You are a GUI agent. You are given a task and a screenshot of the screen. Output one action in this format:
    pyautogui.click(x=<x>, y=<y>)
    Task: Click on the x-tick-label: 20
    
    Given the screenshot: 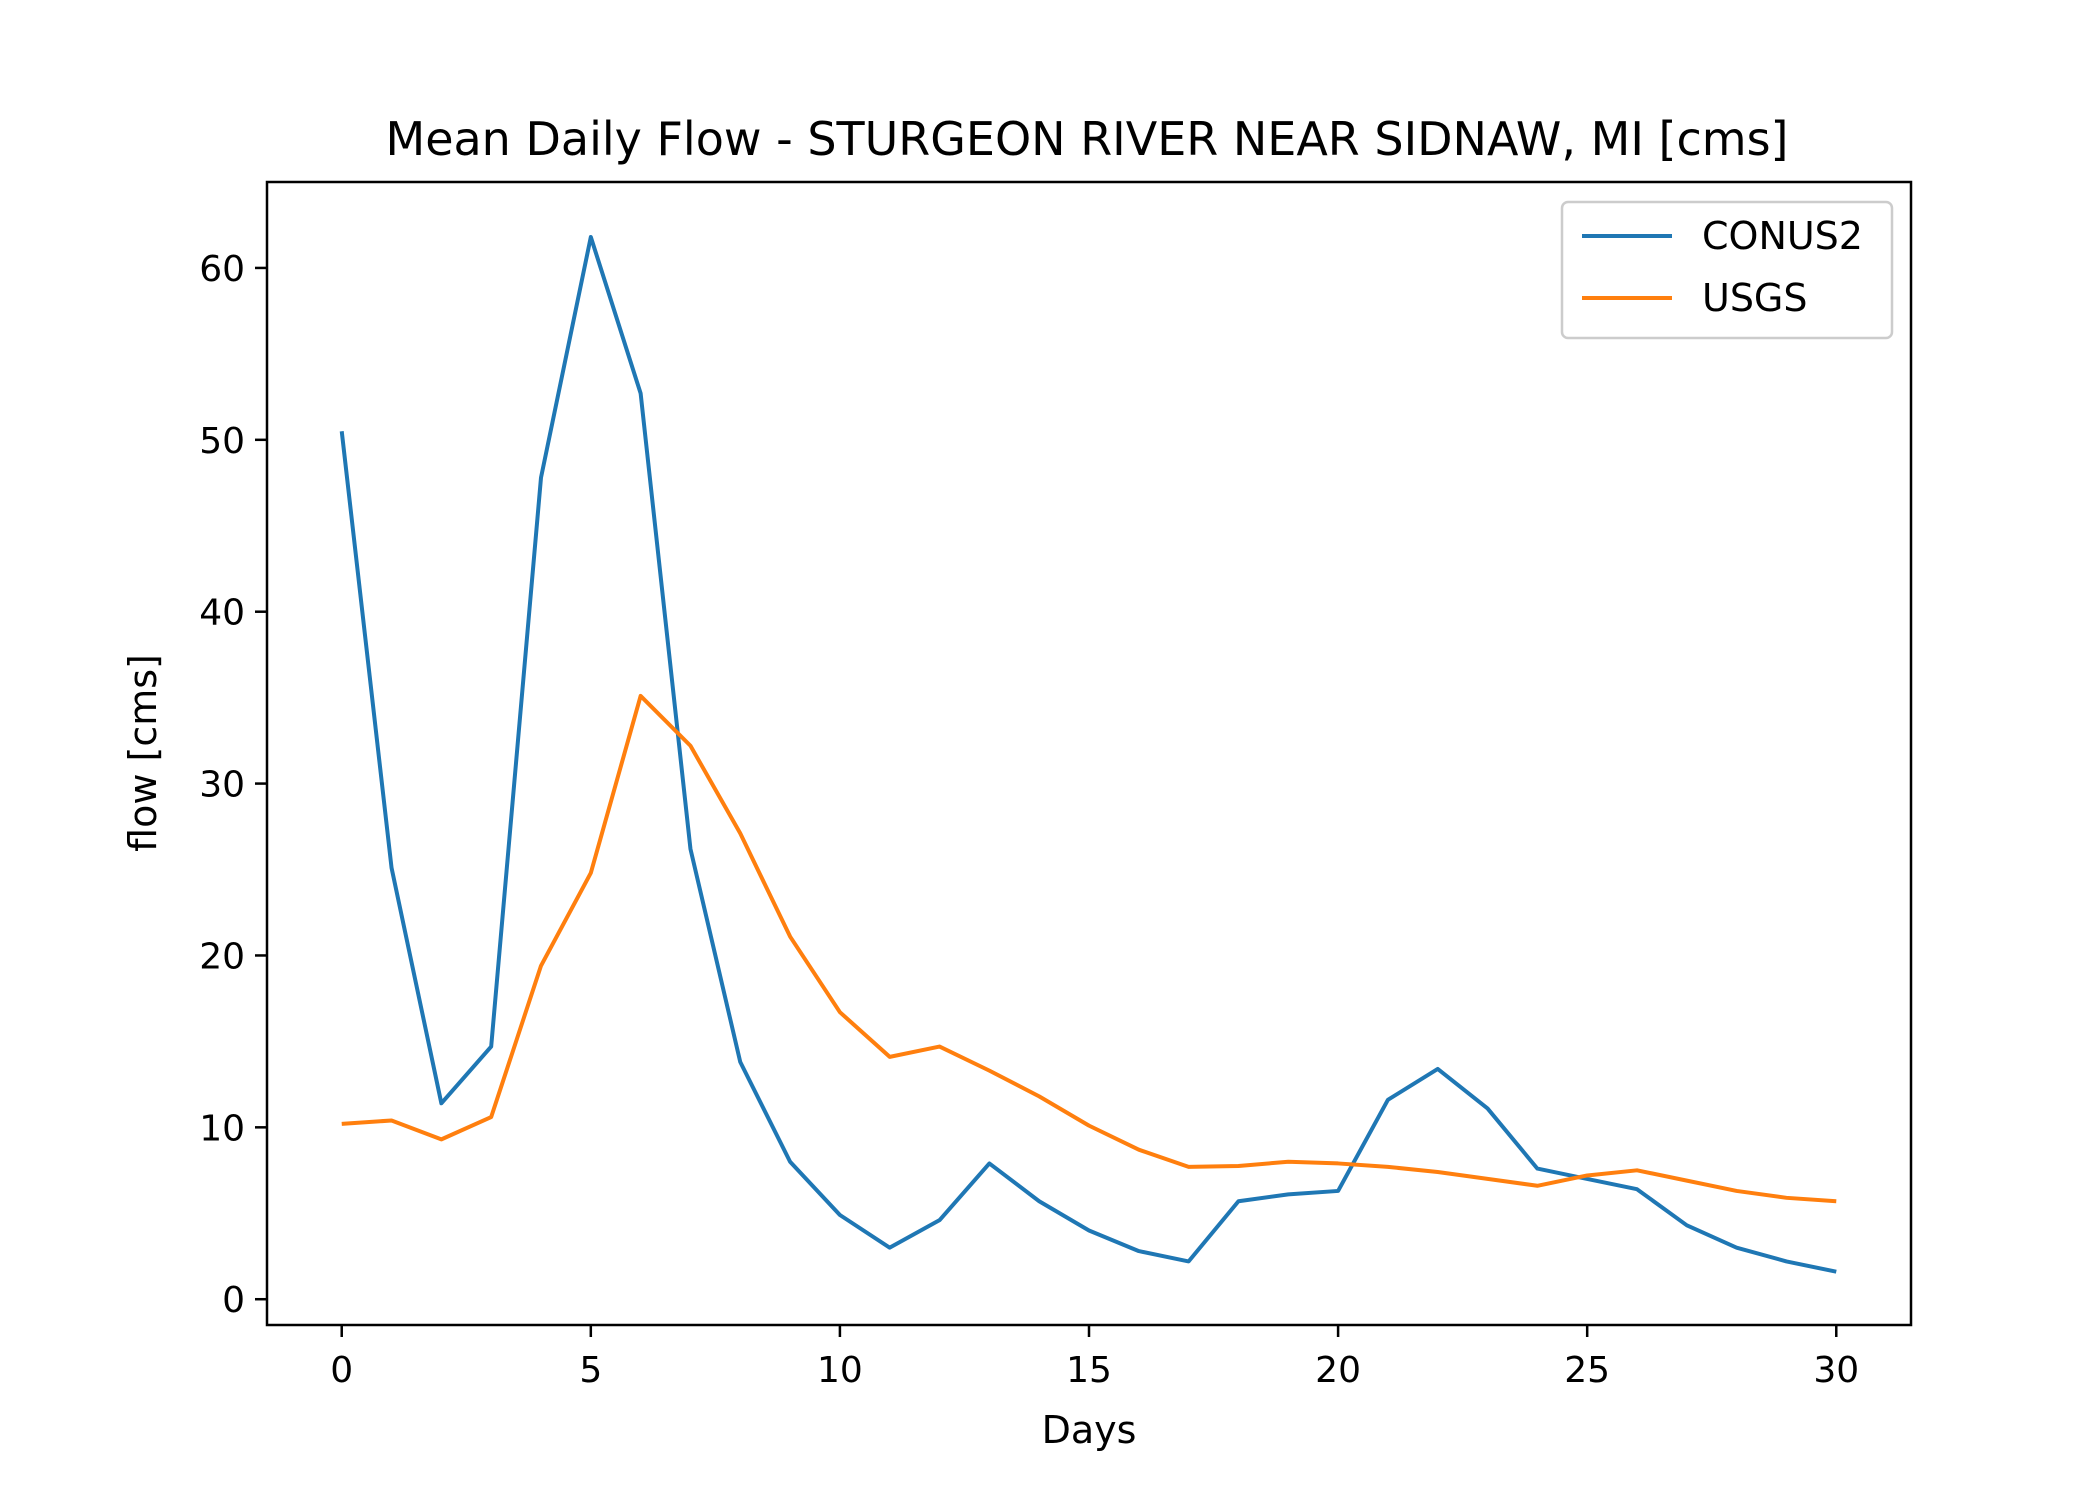 What is the action you would take?
    pyautogui.click(x=1338, y=1370)
    